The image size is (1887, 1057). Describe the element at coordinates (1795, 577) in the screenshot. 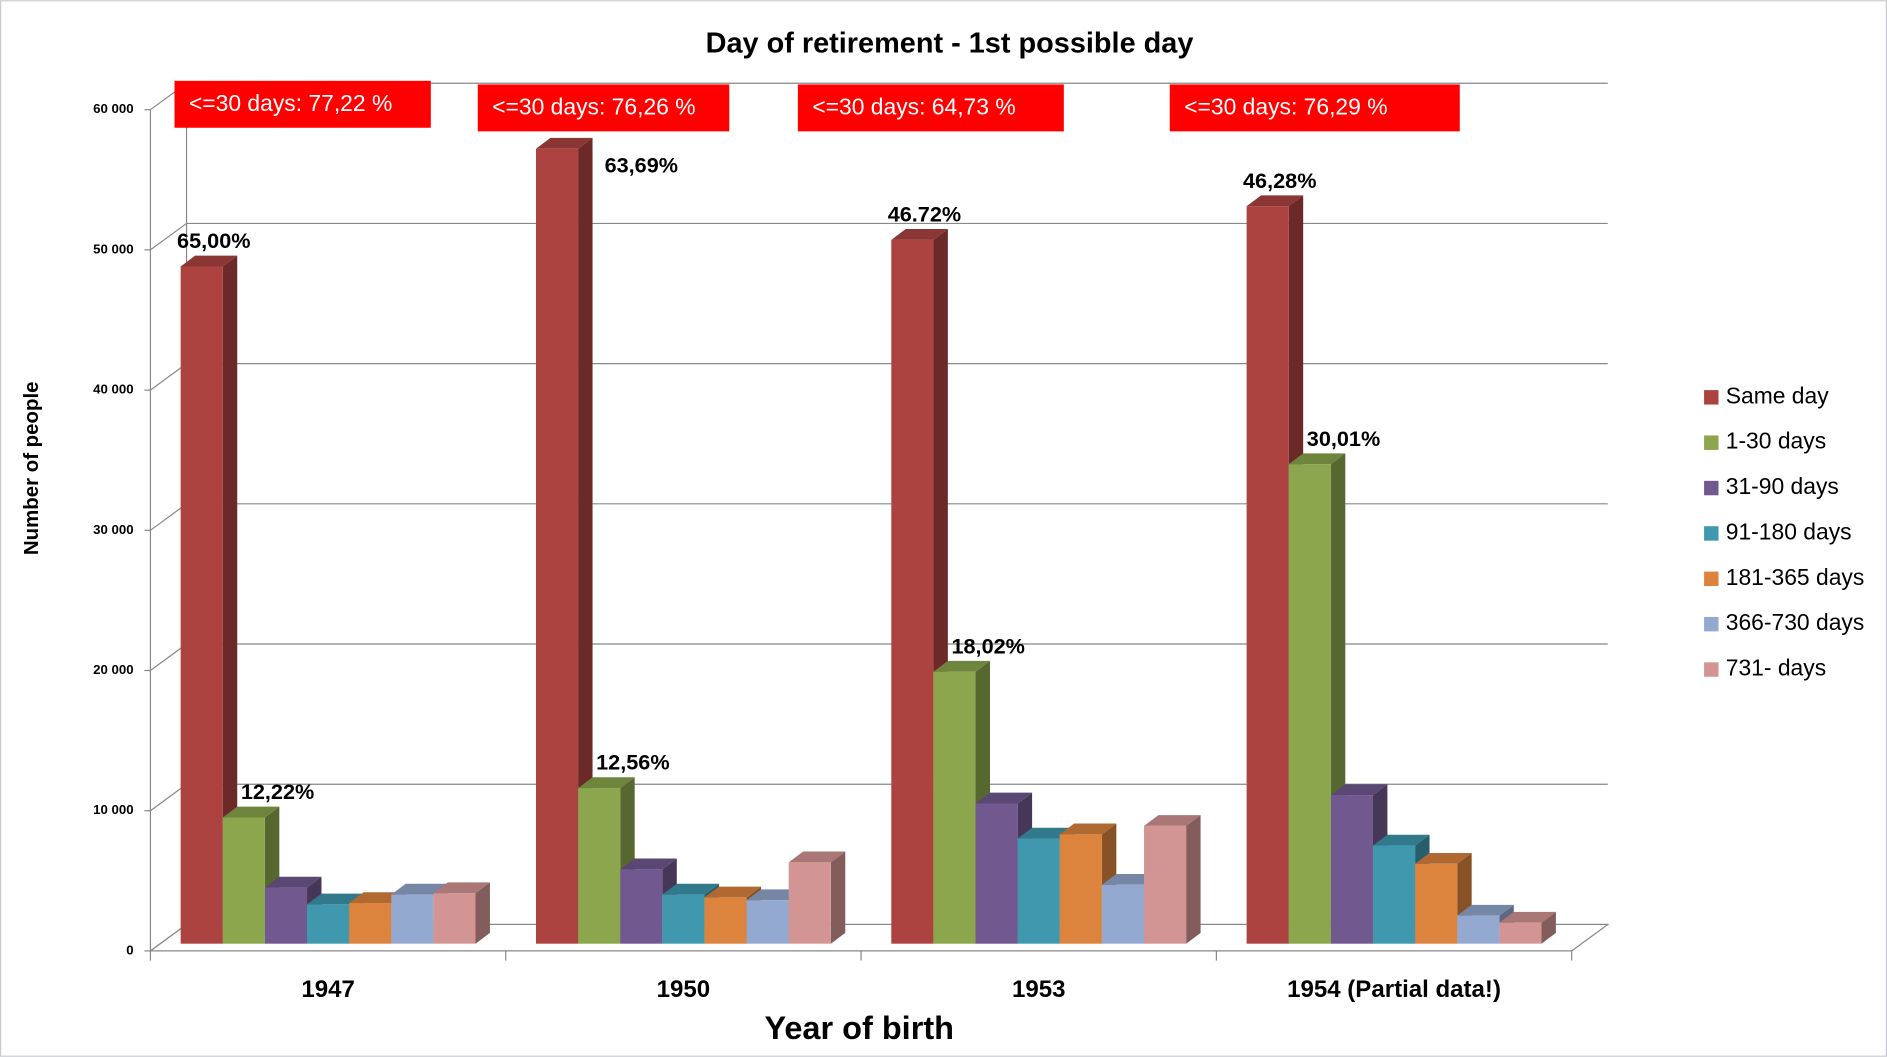

I see `legend-label: 181-365 days` at that location.